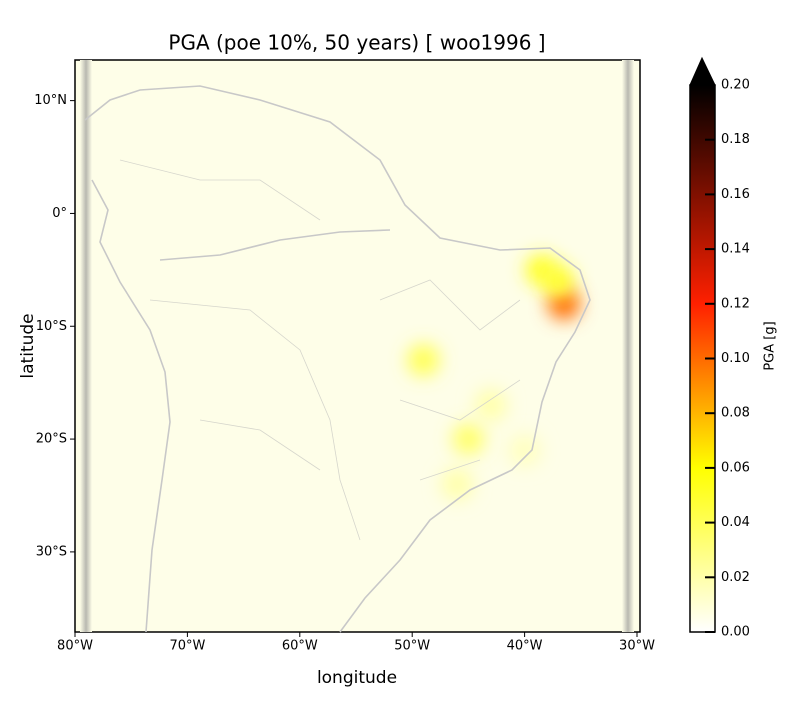 The width and height of the screenshot is (796, 703). What do you see at coordinates (735, 522) in the screenshot?
I see `colorbar-tick-label: 0.04` at bounding box center [735, 522].